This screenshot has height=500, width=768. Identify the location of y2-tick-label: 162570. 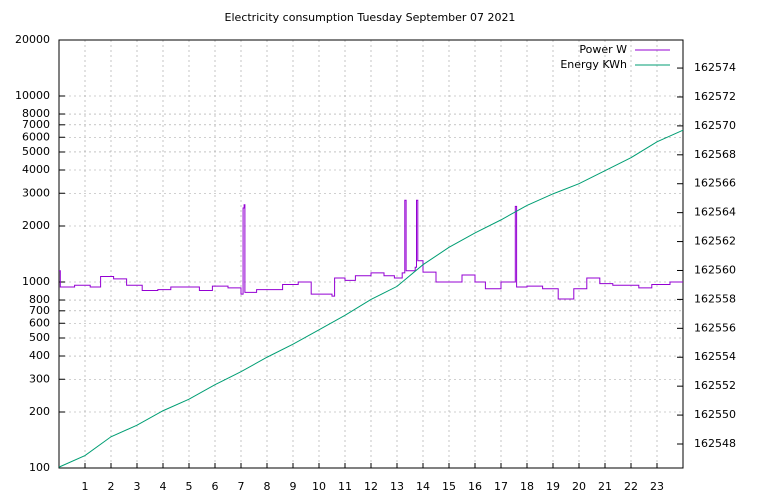
(715, 125).